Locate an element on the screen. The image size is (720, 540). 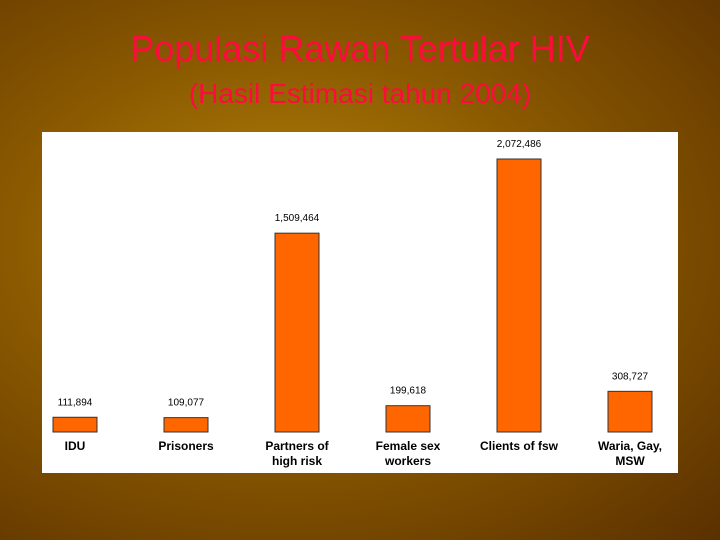
value-label: 111,894 is located at coordinates (75, 402).